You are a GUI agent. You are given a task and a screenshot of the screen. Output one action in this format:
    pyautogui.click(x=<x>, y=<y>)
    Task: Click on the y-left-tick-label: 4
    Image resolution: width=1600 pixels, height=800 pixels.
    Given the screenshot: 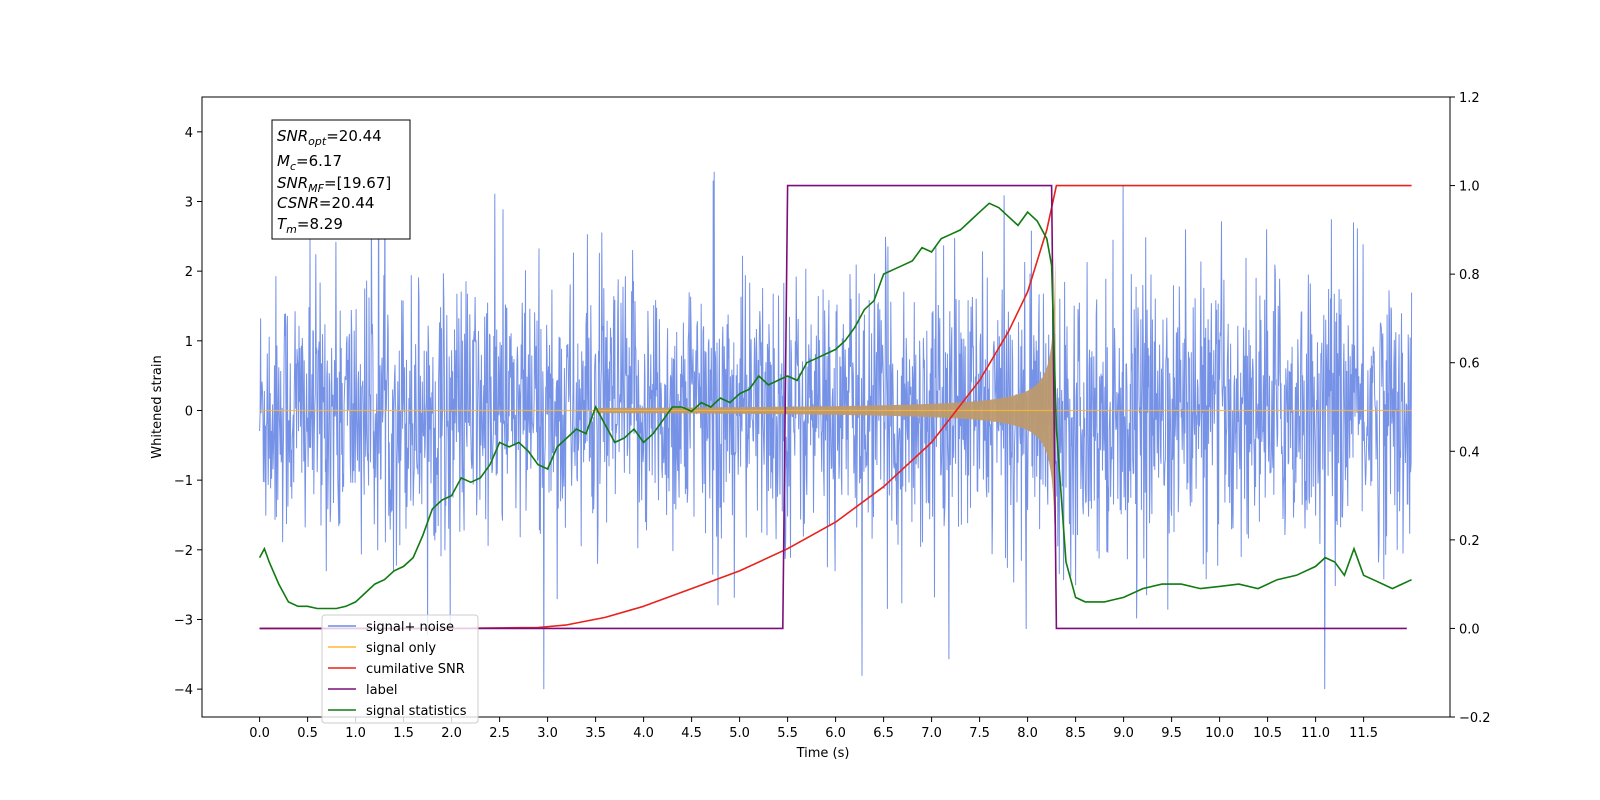 What is the action you would take?
    pyautogui.click(x=189, y=133)
    